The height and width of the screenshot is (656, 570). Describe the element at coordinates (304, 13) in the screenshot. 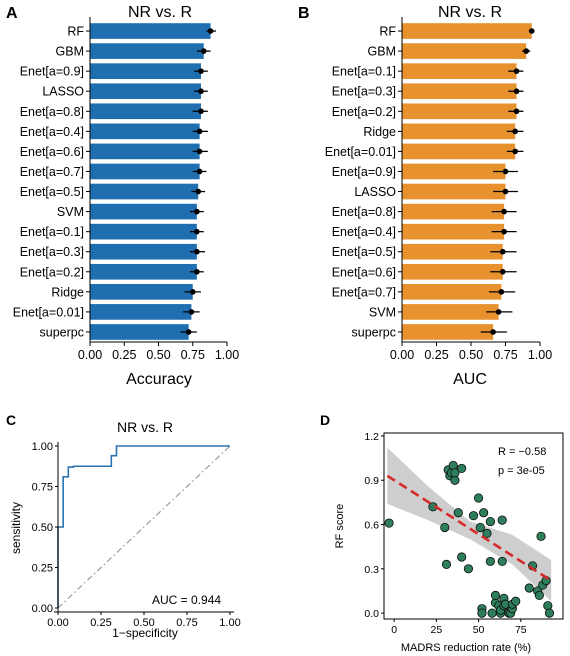

I see `panel-letter-b: B` at that location.